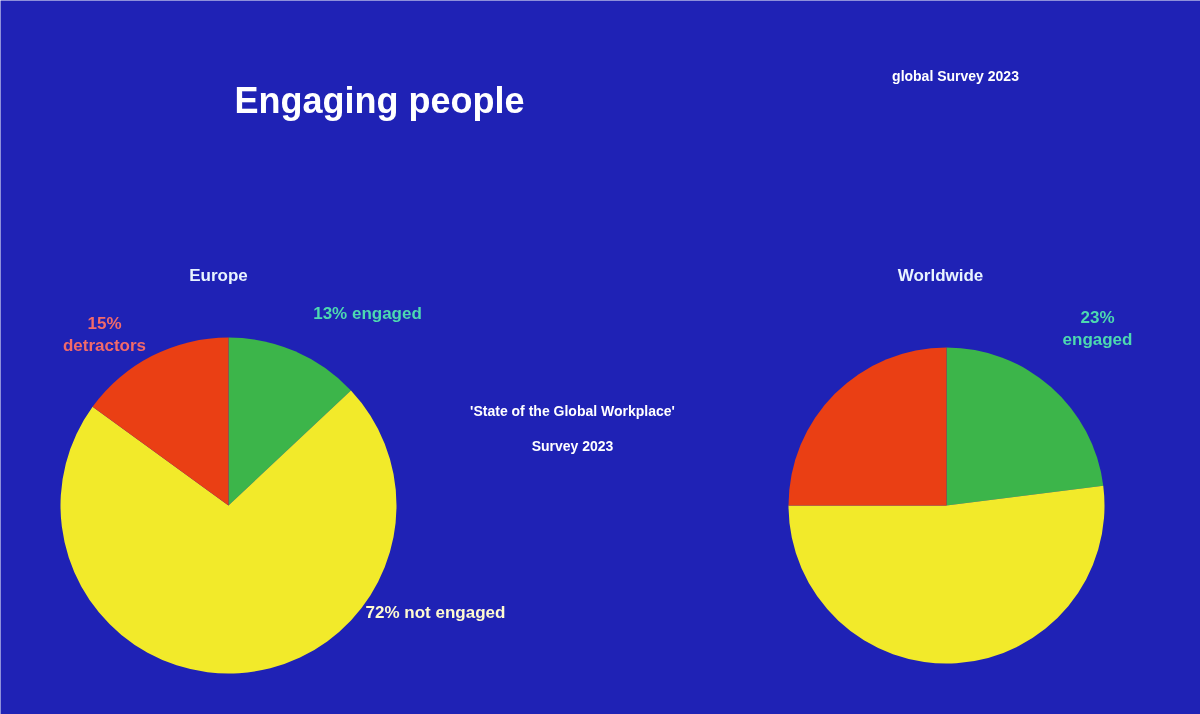 The width and height of the screenshot is (1200, 714). What do you see at coordinates (956, 75) in the screenshot?
I see `text: global Survey 2023` at bounding box center [956, 75].